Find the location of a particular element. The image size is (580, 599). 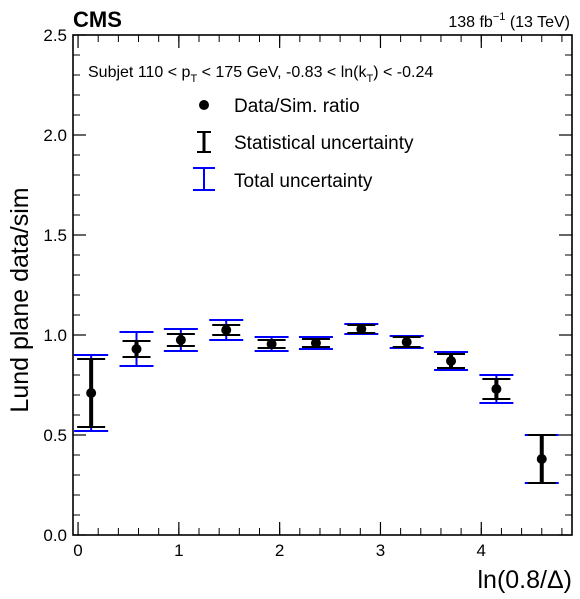

experiment-label: CMS is located at coordinates (97, 19).